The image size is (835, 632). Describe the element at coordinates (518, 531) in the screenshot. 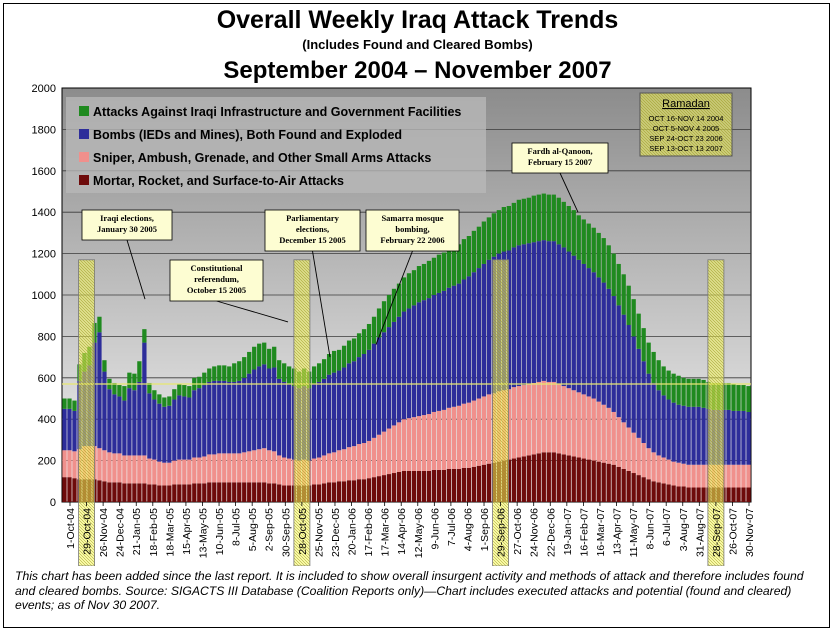

I see `x-tick-label: 27-Oct-06` at that location.